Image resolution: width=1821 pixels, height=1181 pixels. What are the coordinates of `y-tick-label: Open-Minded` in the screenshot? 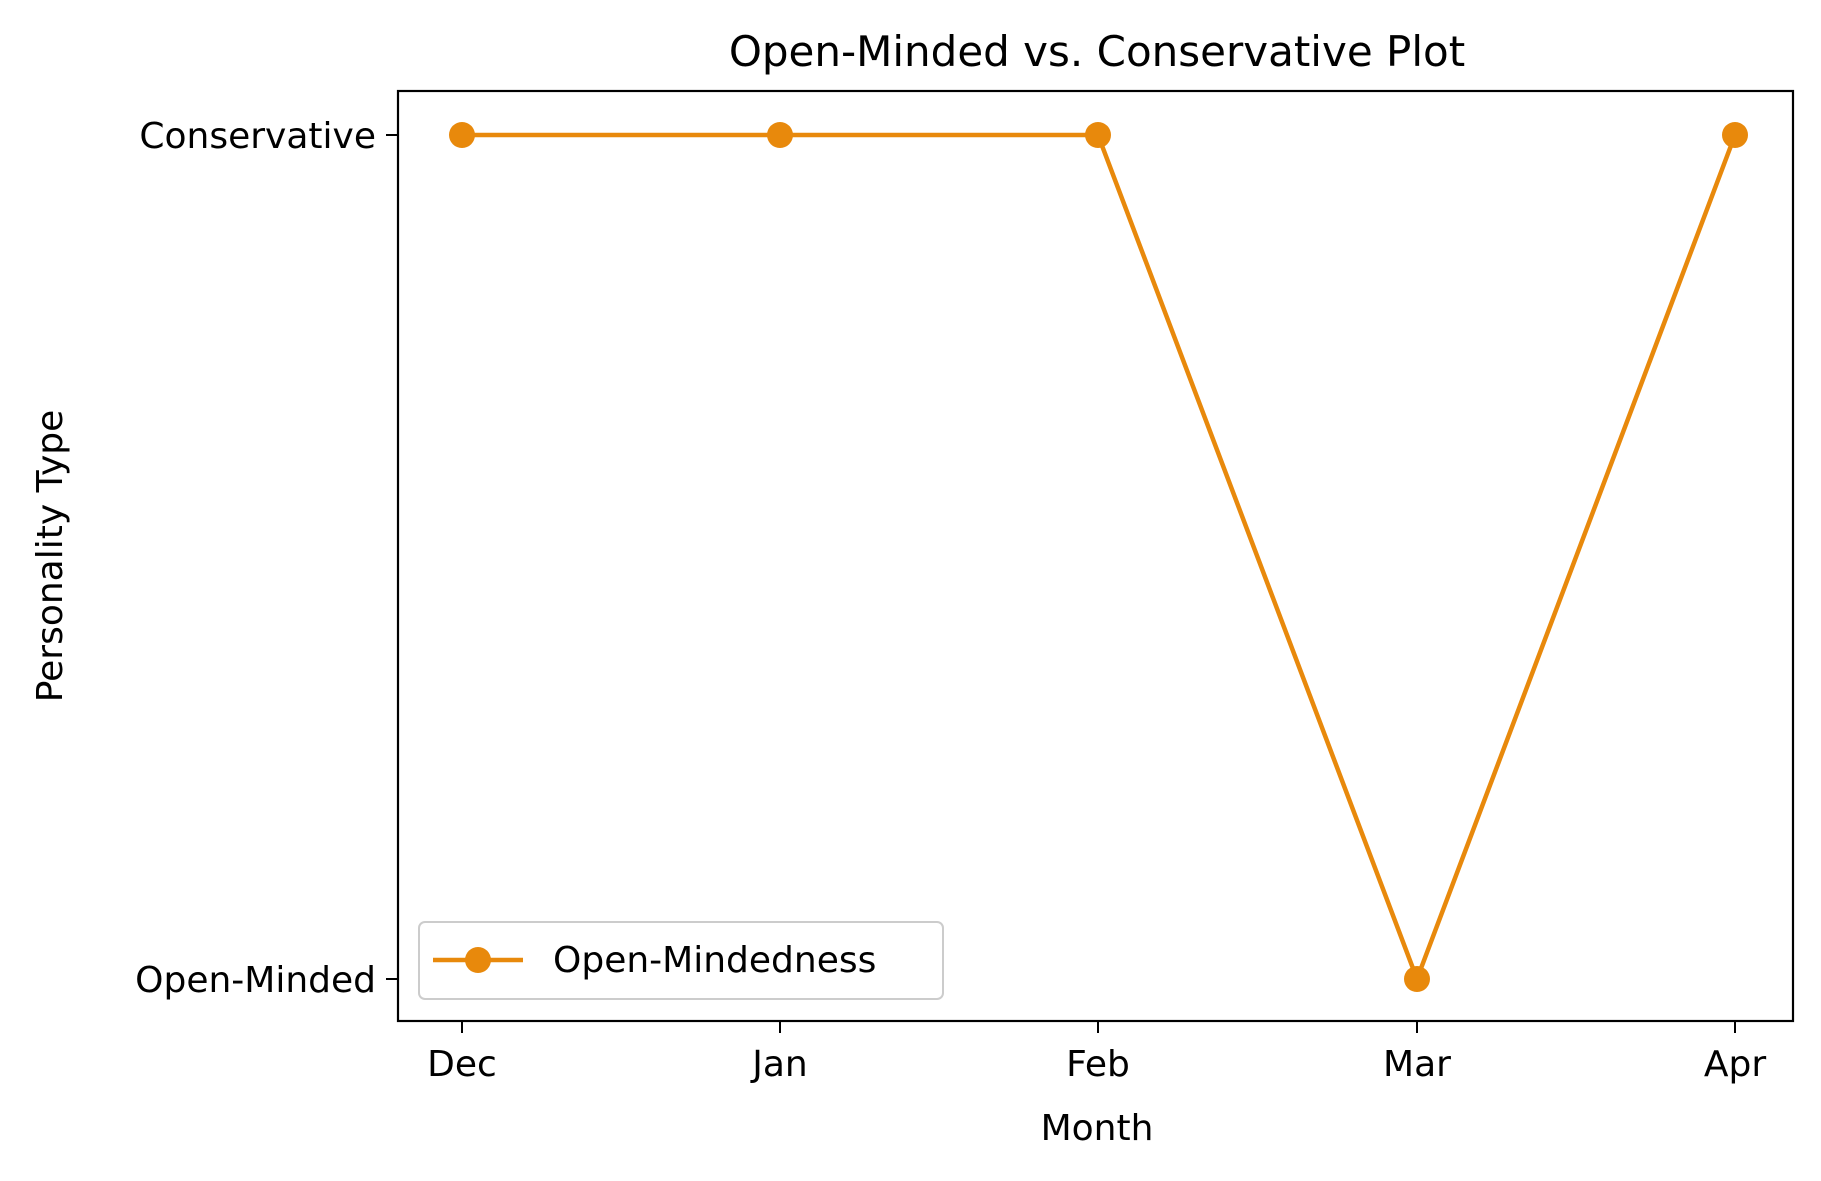 It's located at (255, 980).